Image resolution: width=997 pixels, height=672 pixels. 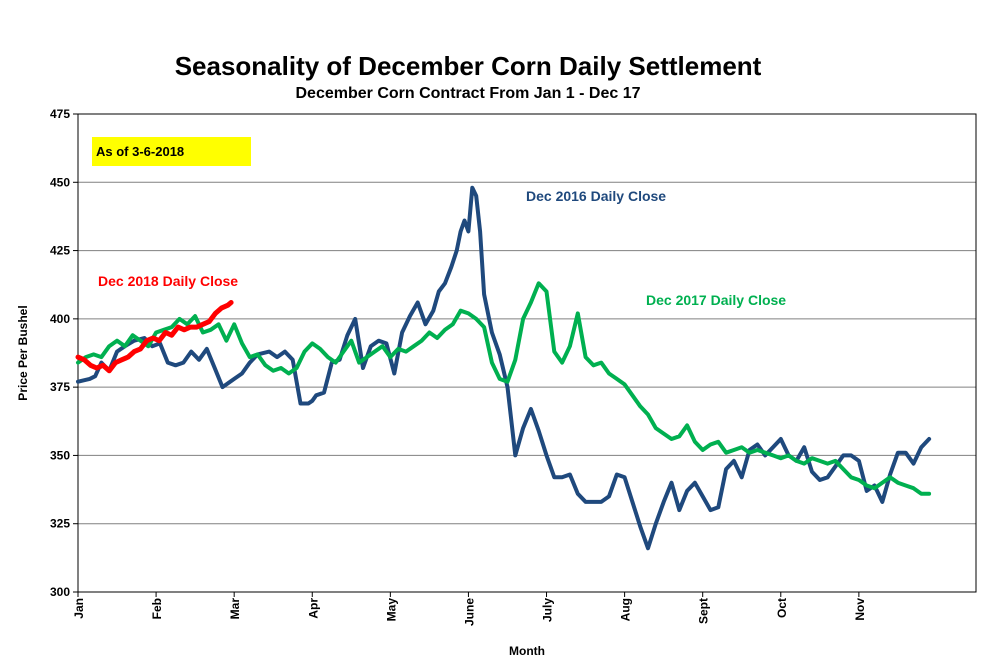 What do you see at coordinates (782, 608) in the screenshot?
I see `x-tick-label-oct: Oct` at bounding box center [782, 608].